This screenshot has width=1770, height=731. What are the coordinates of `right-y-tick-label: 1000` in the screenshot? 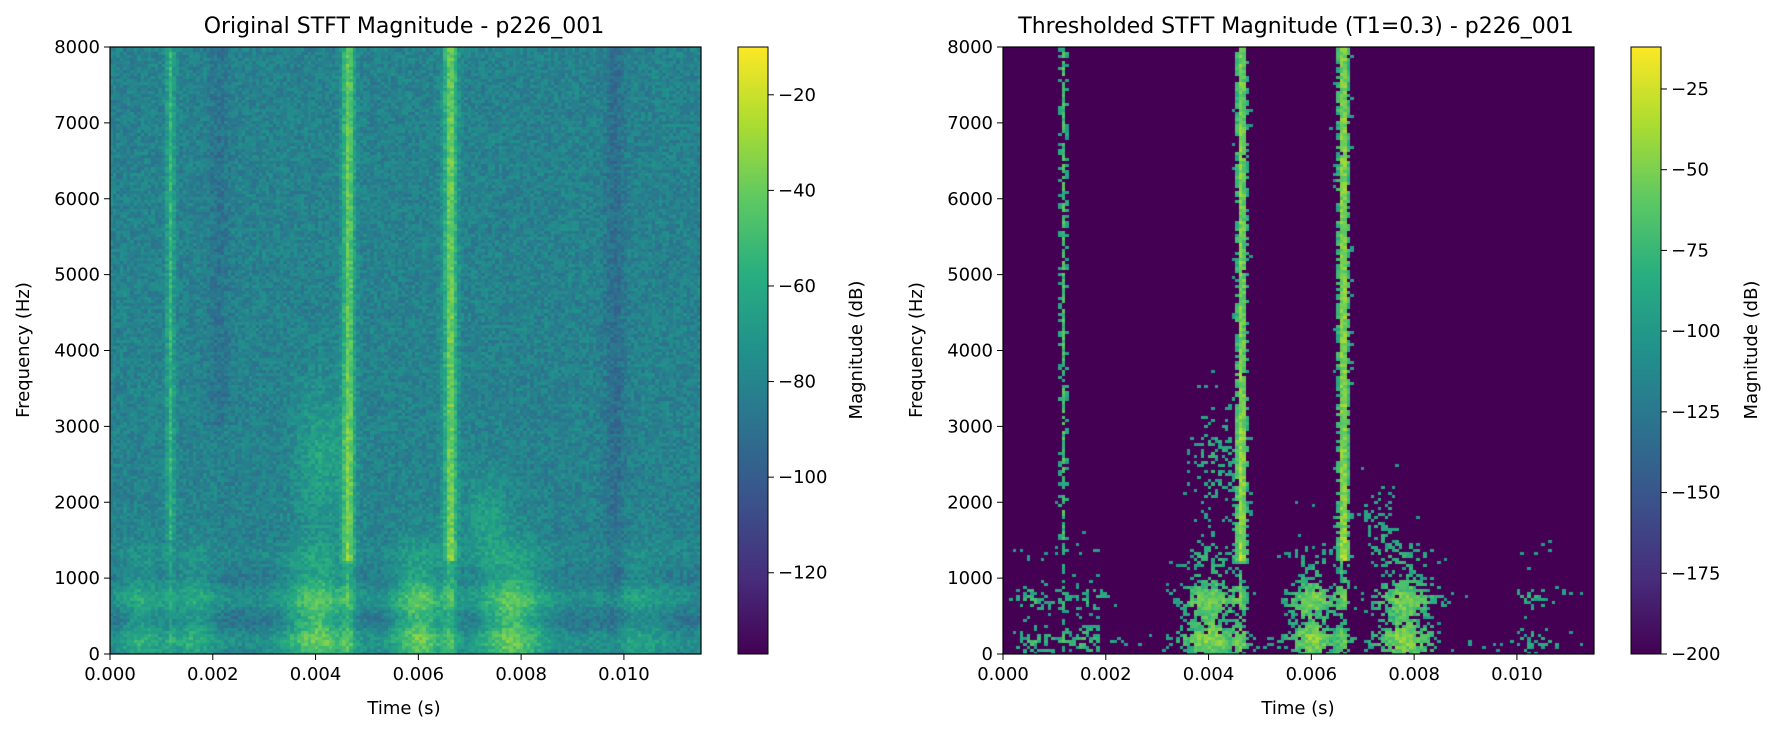 It's located at (970, 578).